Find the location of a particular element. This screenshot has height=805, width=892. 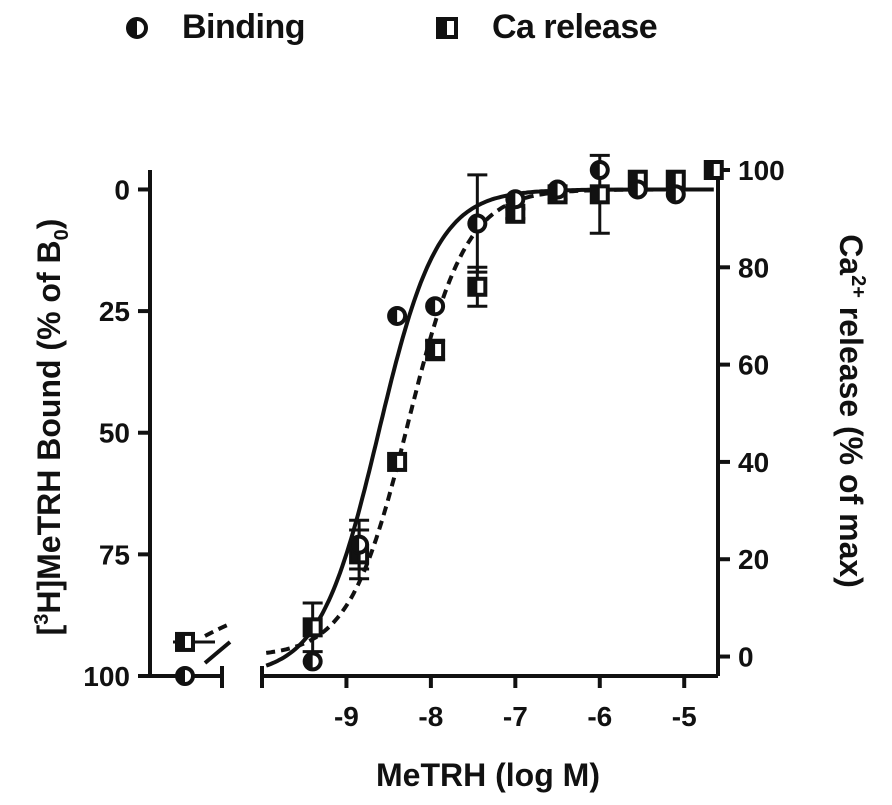

square-marker-icon is located at coordinates (447, 27).